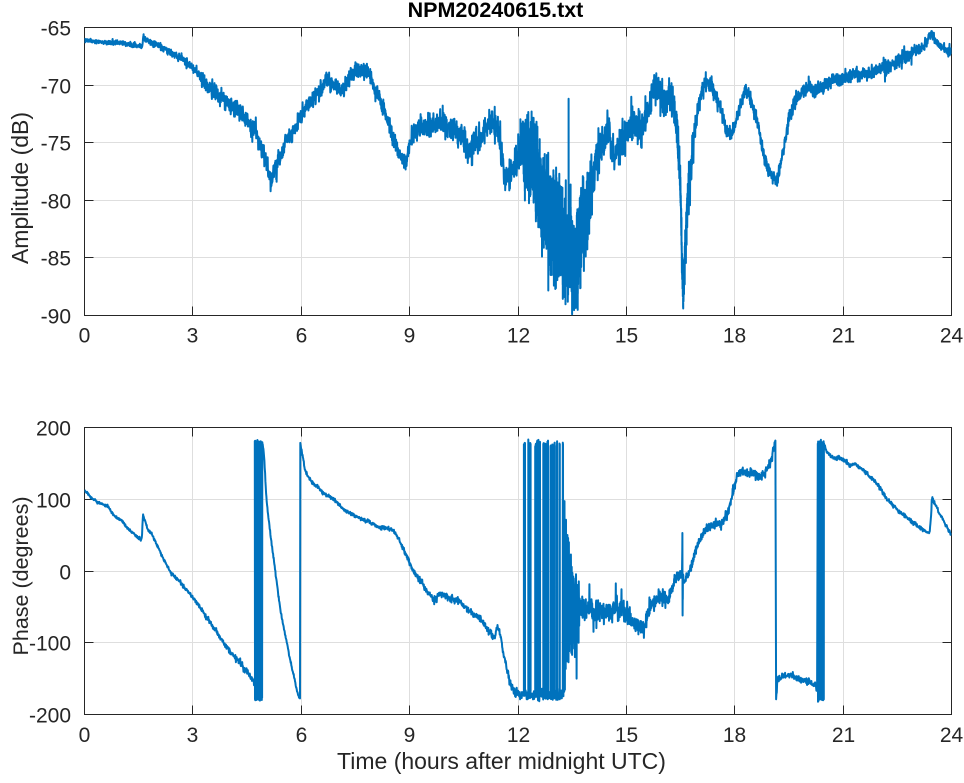 Image resolution: width=964 pixels, height=783 pixels. What do you see at coordinates (496, 11) in the screenshot?
I see `svg-text: NPM20240615.txt` at bounding box center [496, 11].